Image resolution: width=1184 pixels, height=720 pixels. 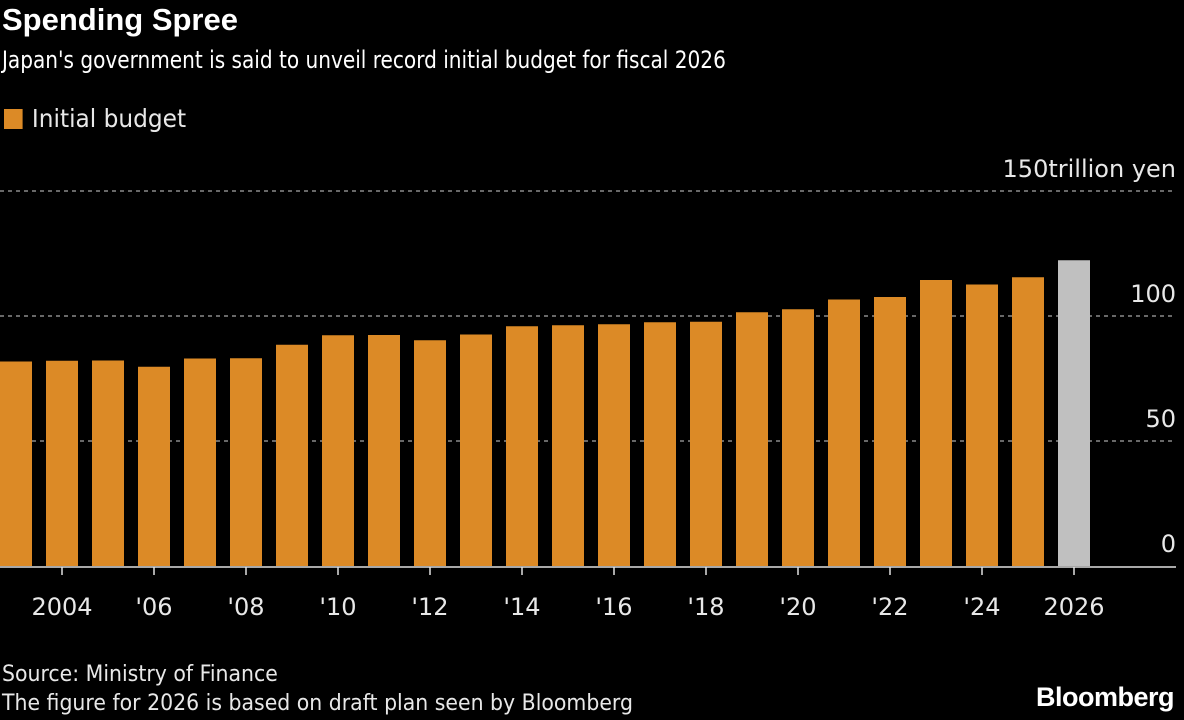 I want to click on bar-2024, so click(x=982, y=425).